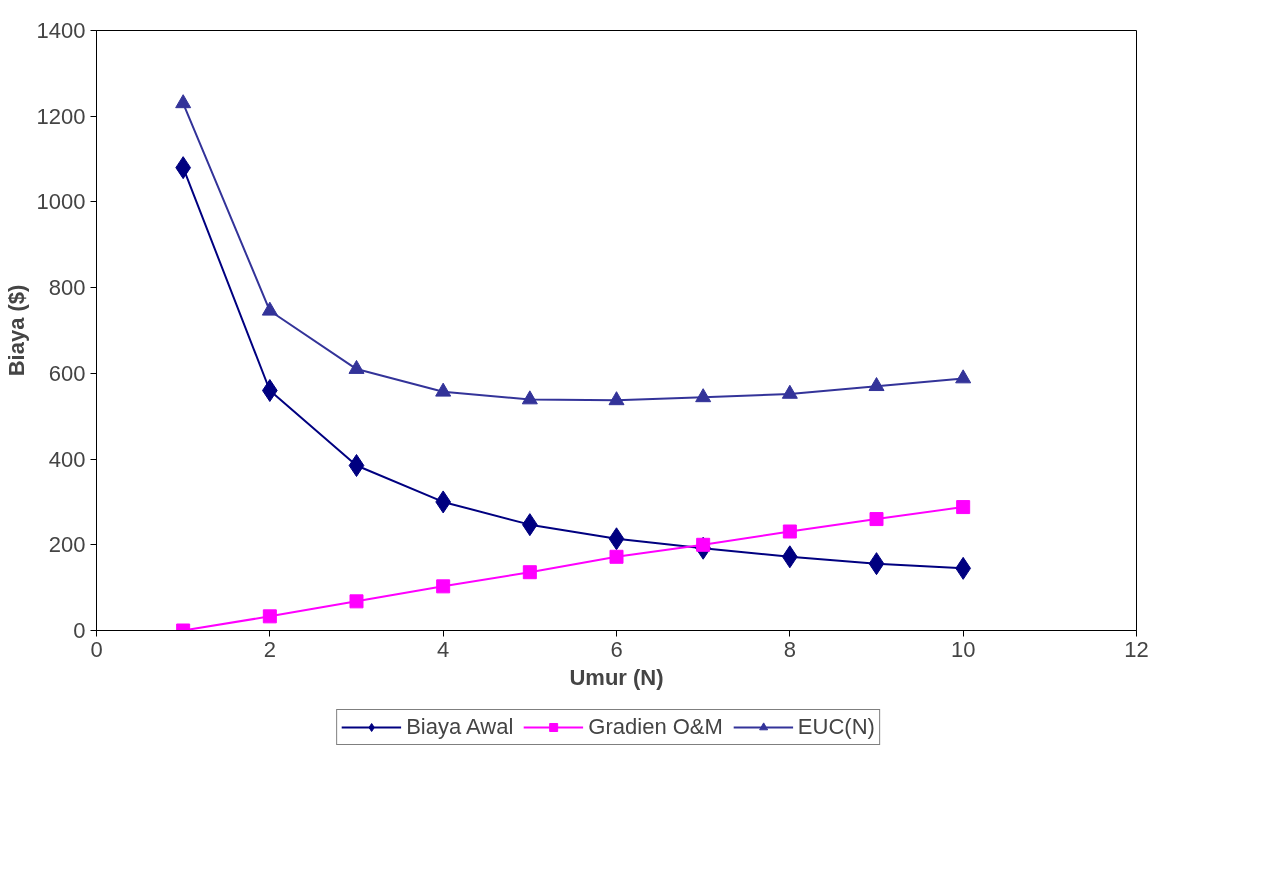 Image resolution: width=1276 pixels, height=892 pixels. I want to click on y-tick-label: 800, so click(67, 288).